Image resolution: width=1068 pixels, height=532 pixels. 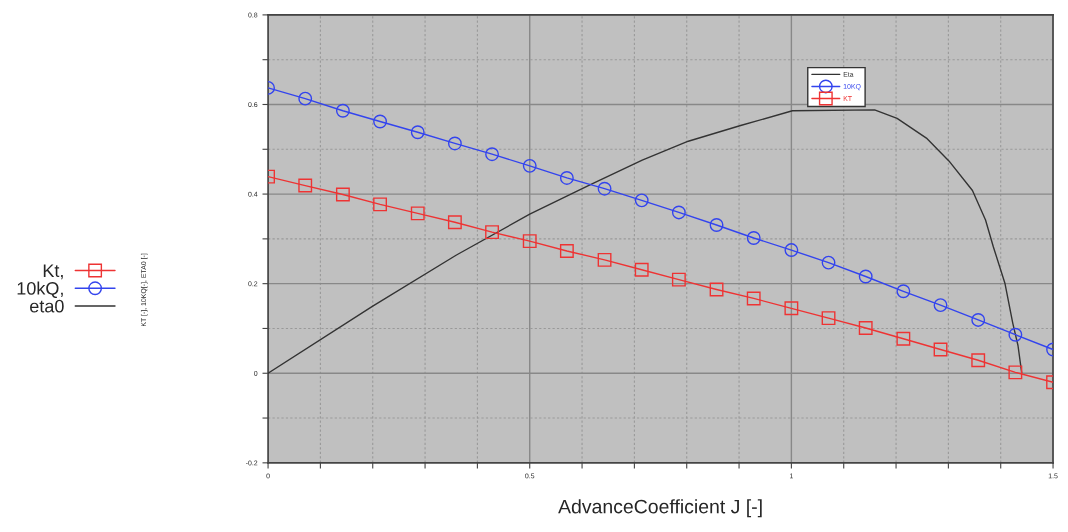 I want to click on x-axis-title: AdvanceCoefficient J [-], so click(x=660, y=508).